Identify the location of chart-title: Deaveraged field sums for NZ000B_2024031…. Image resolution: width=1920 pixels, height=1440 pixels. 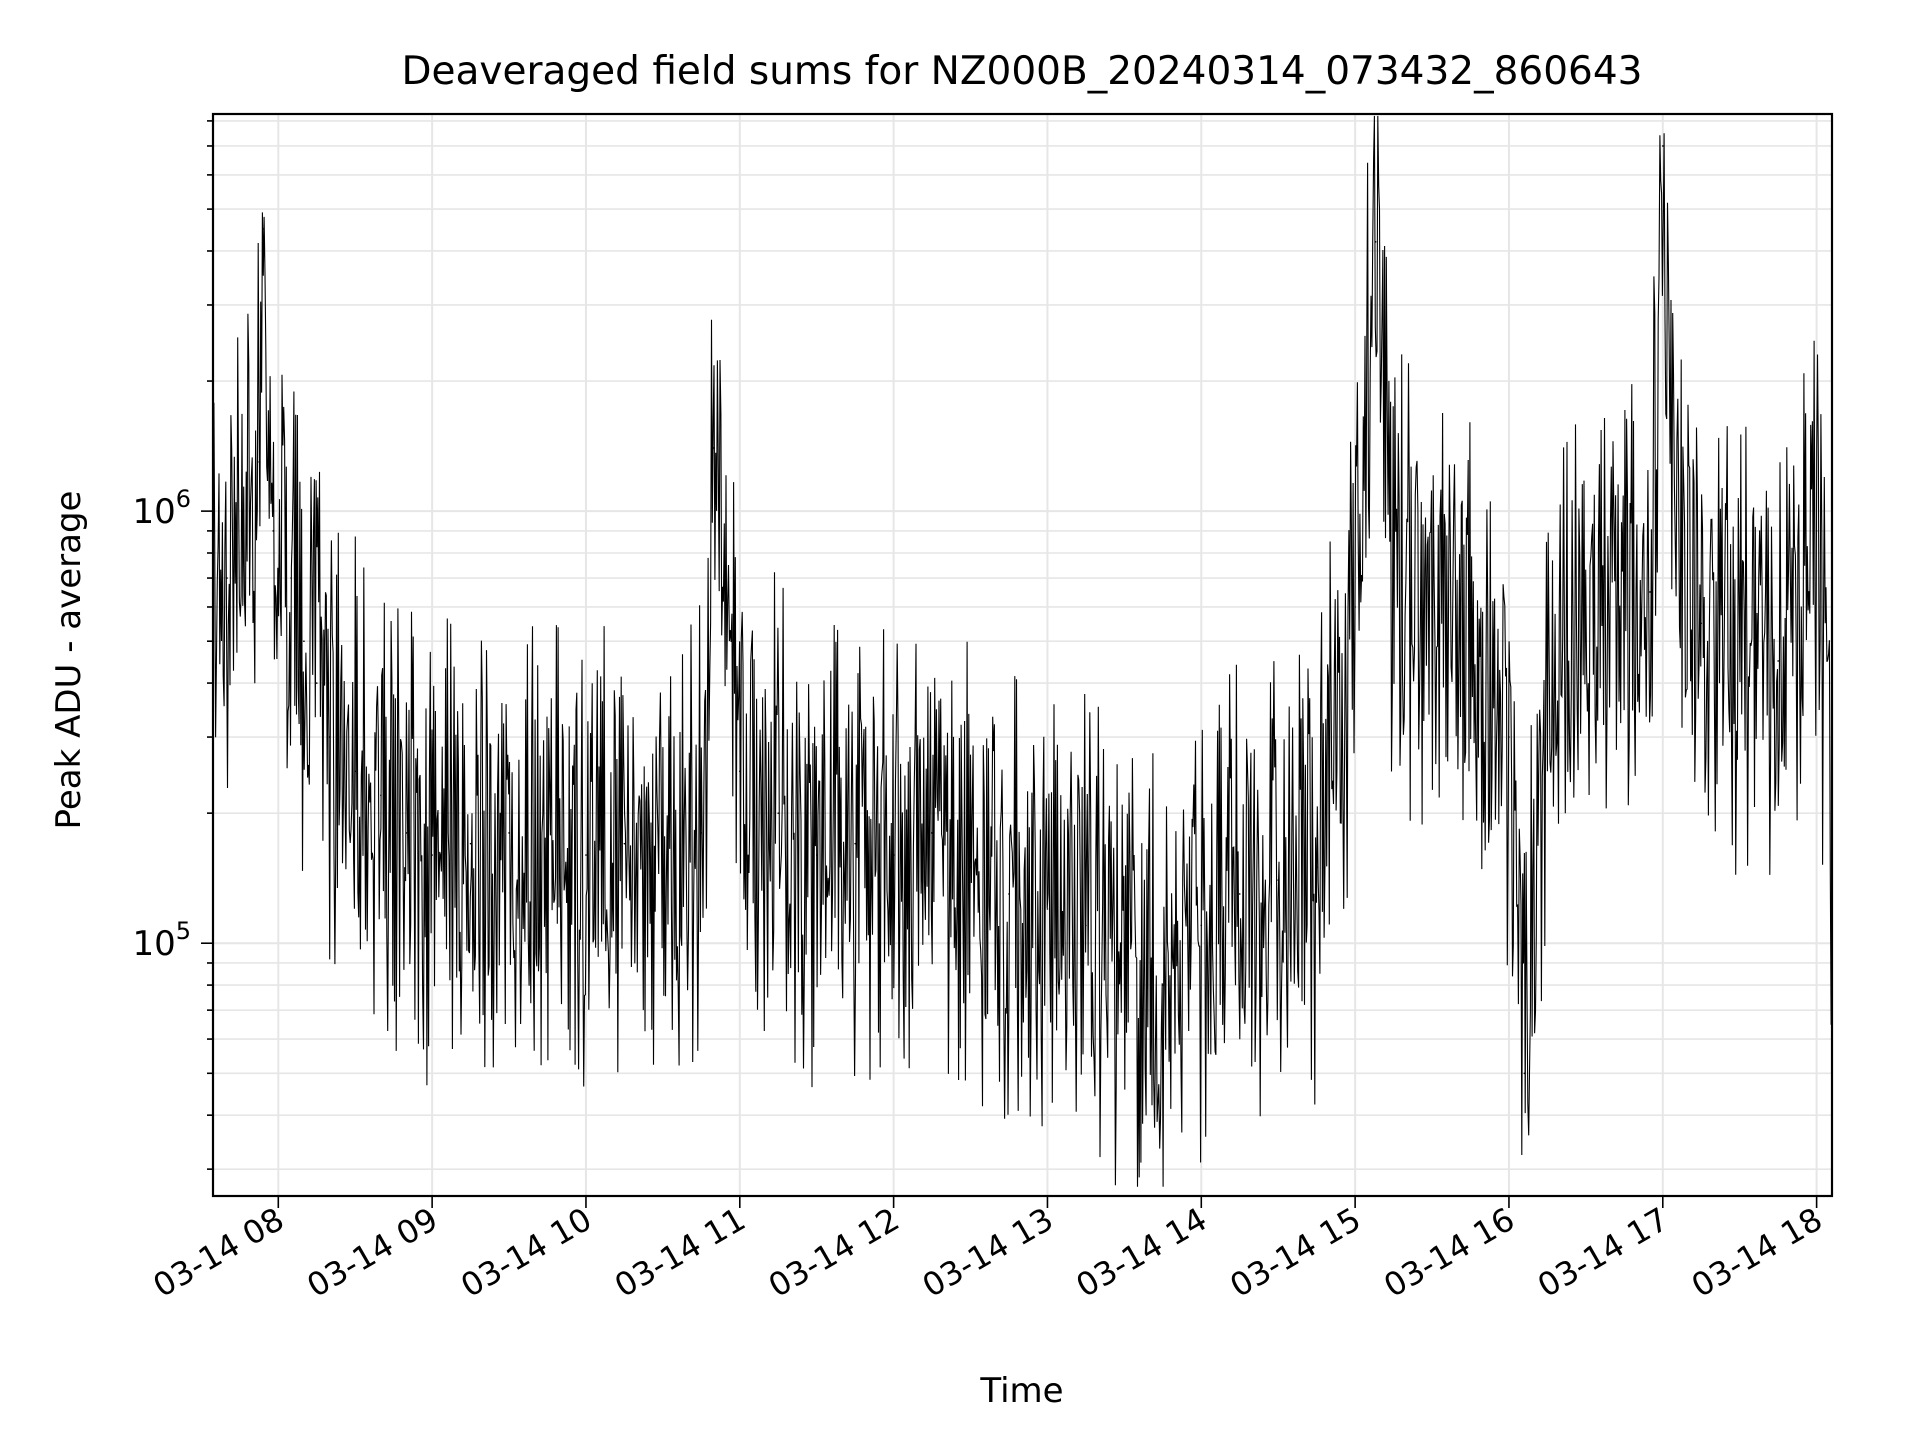
(1022, 71).